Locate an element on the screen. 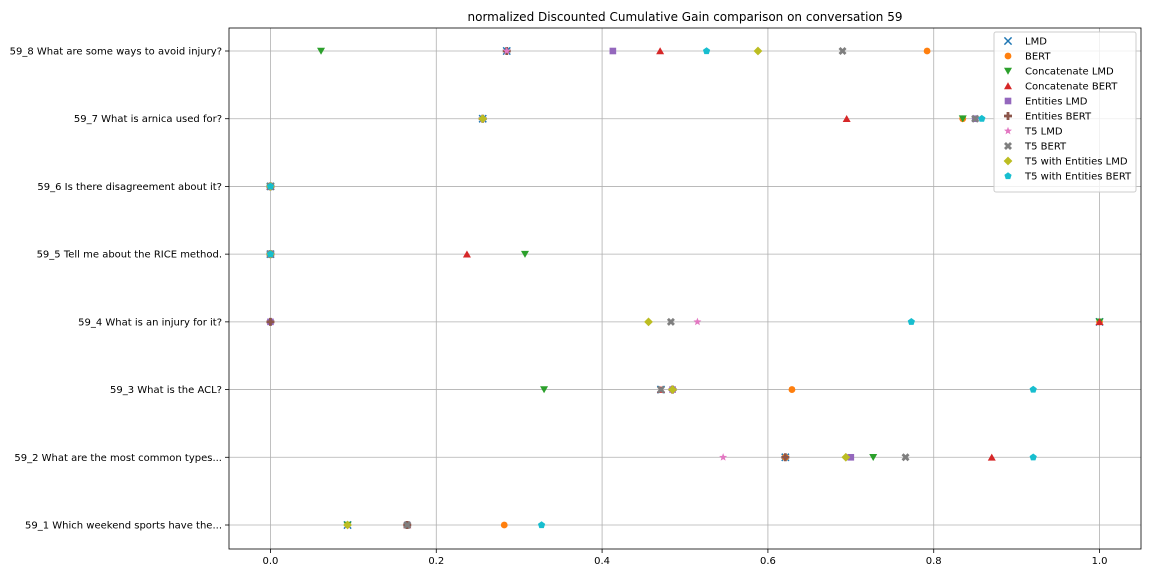 The height and width of the screenshot is (580, 1152). y-tick-label: 59_4 What is an injury for it? is located at coordinates (150, 322).